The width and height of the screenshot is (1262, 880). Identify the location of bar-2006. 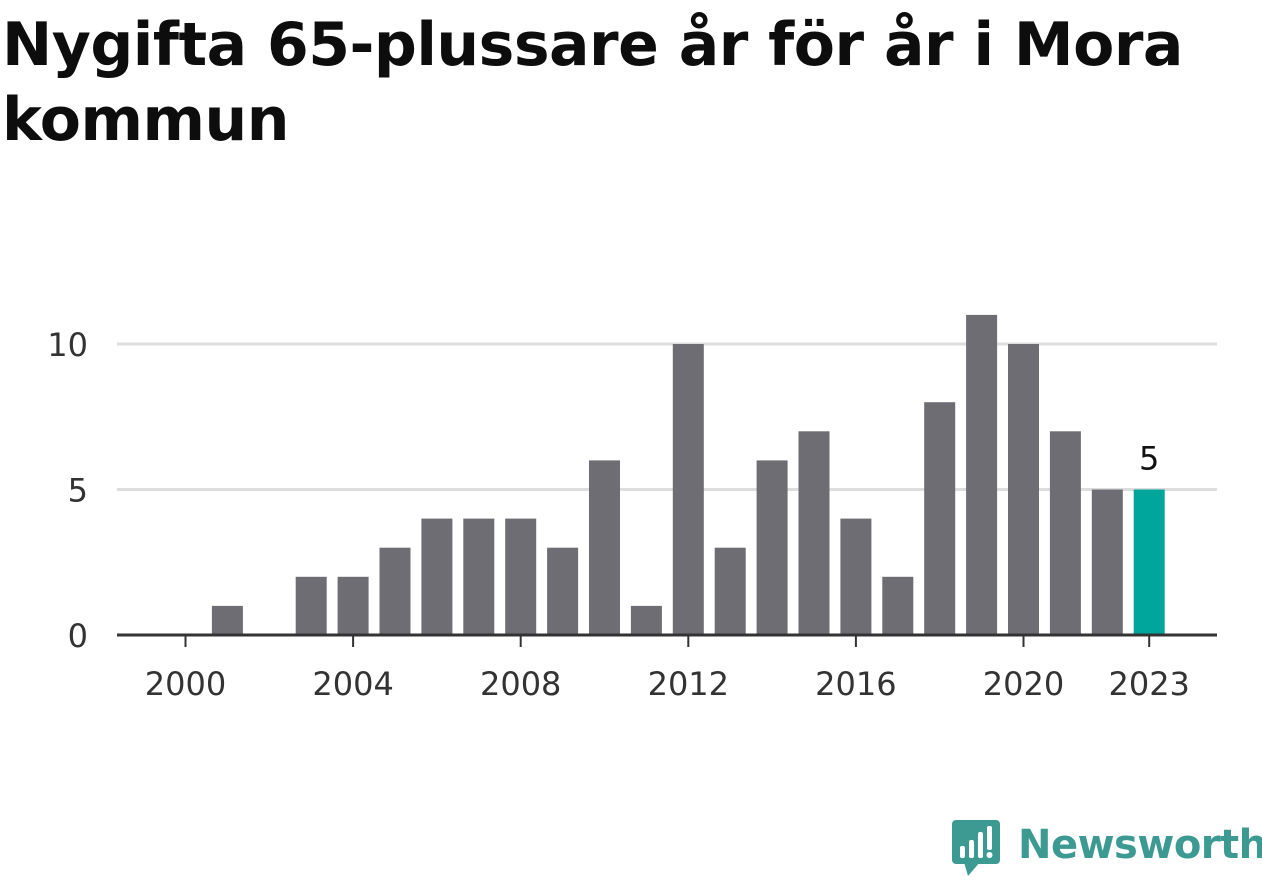
(437, 576).